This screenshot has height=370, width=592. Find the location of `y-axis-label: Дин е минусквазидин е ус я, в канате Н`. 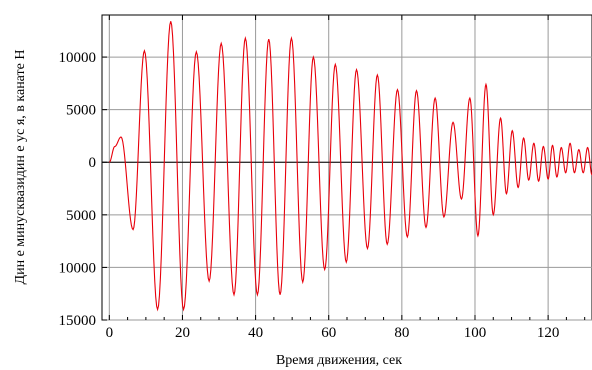

y-axis-label: Дин е минусквазидин е ус я, в канате Н is located at coordinates (20, 167).